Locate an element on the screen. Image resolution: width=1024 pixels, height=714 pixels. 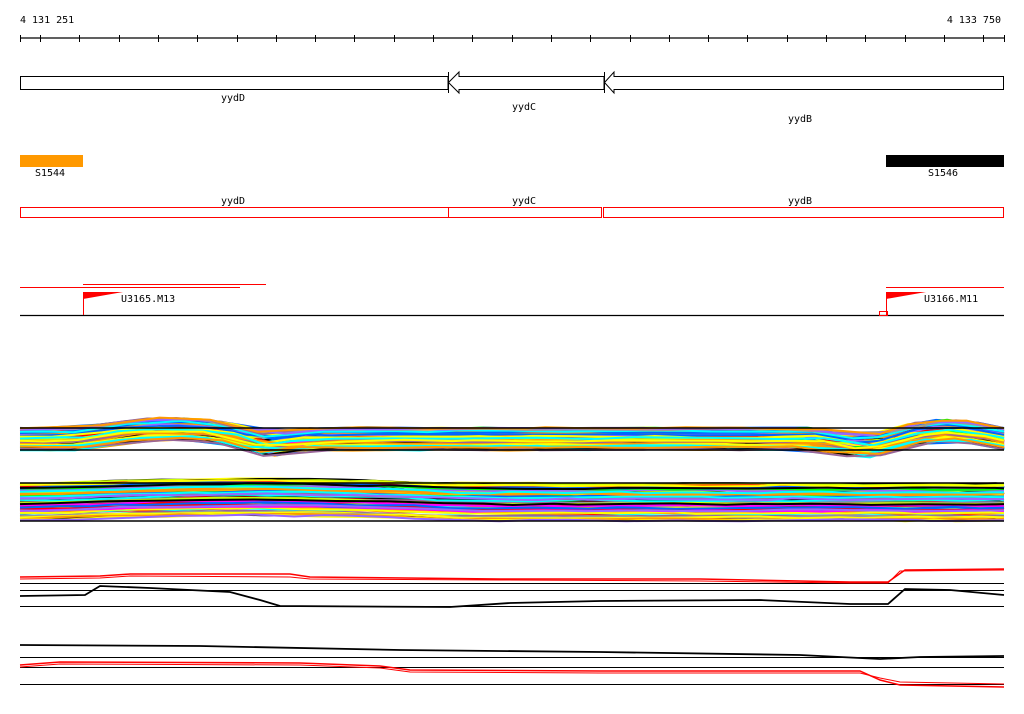
promoter-label-U3165.M13: U3165.M13 is located at coordinates (148, 299).